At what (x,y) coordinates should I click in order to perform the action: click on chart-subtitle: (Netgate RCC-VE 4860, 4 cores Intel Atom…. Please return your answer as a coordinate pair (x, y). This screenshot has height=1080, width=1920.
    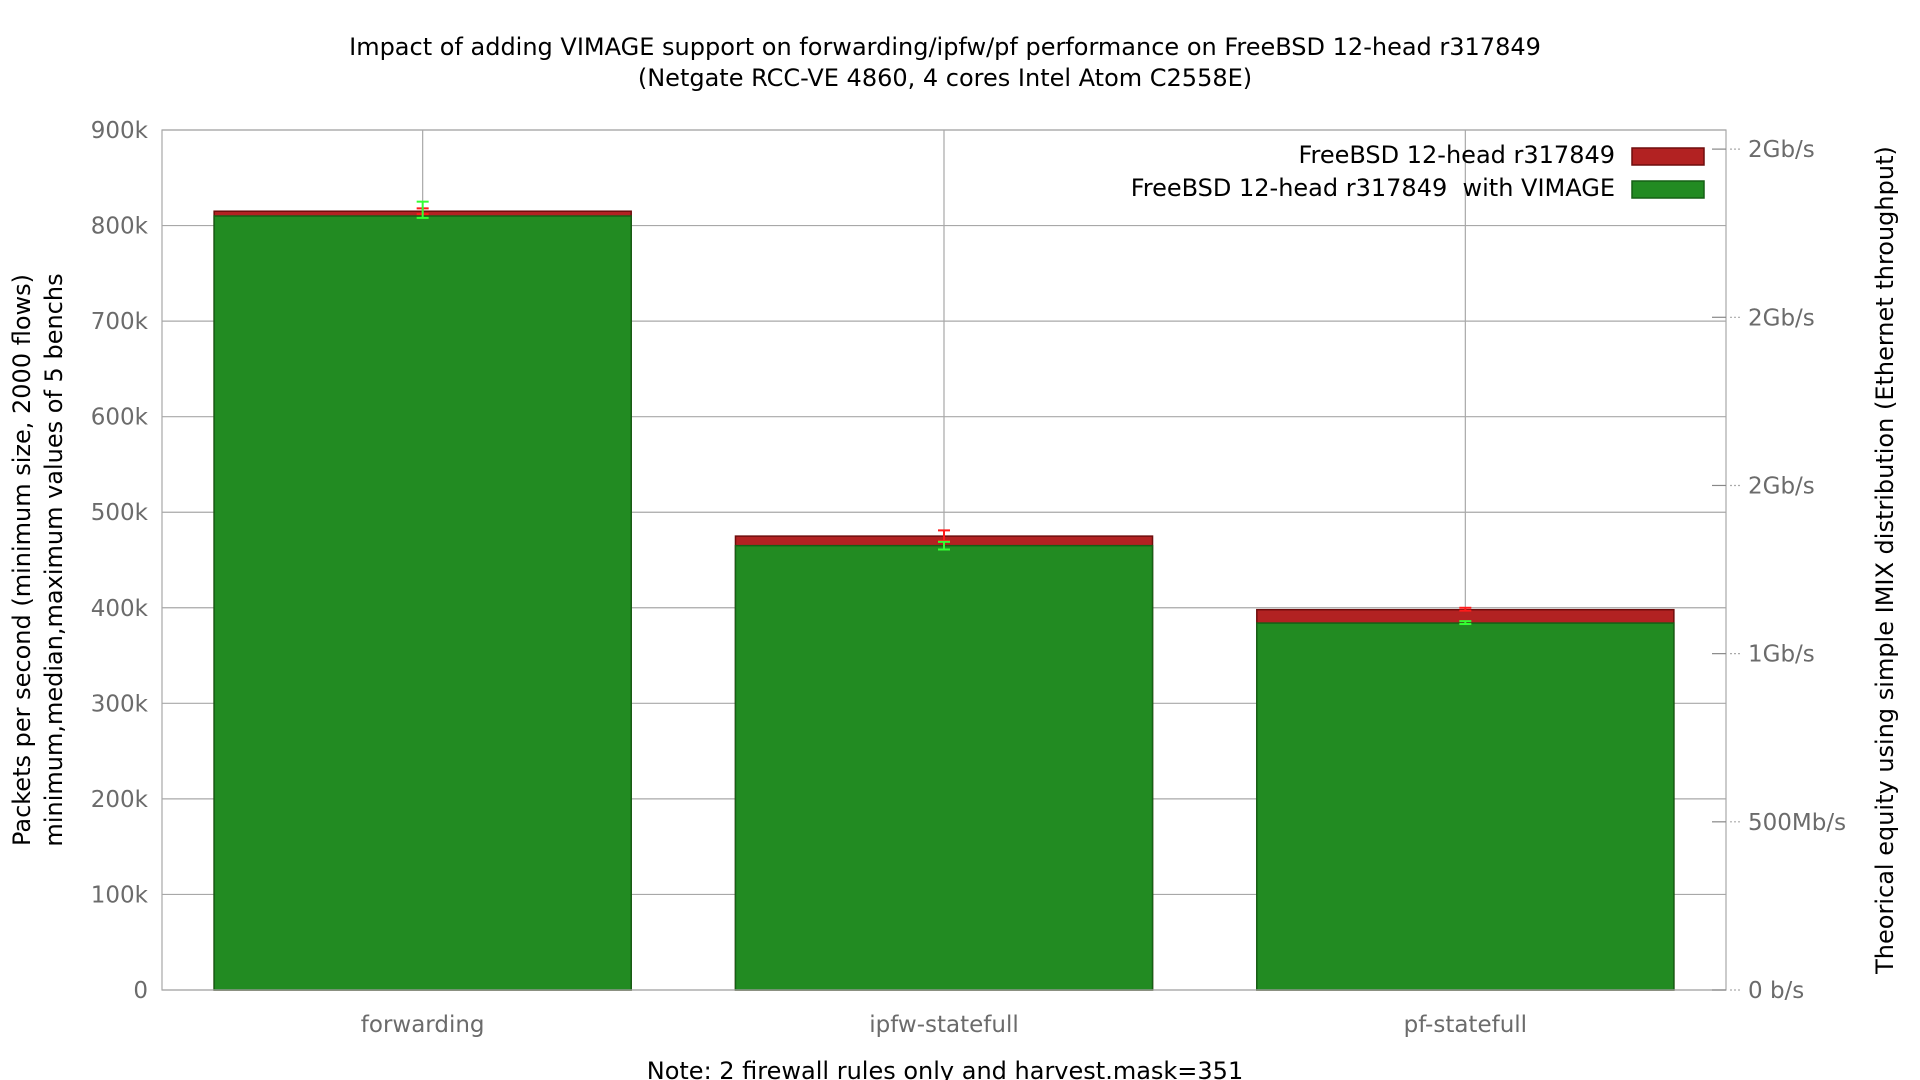
    Looking at the image, I should click on (945, 78).